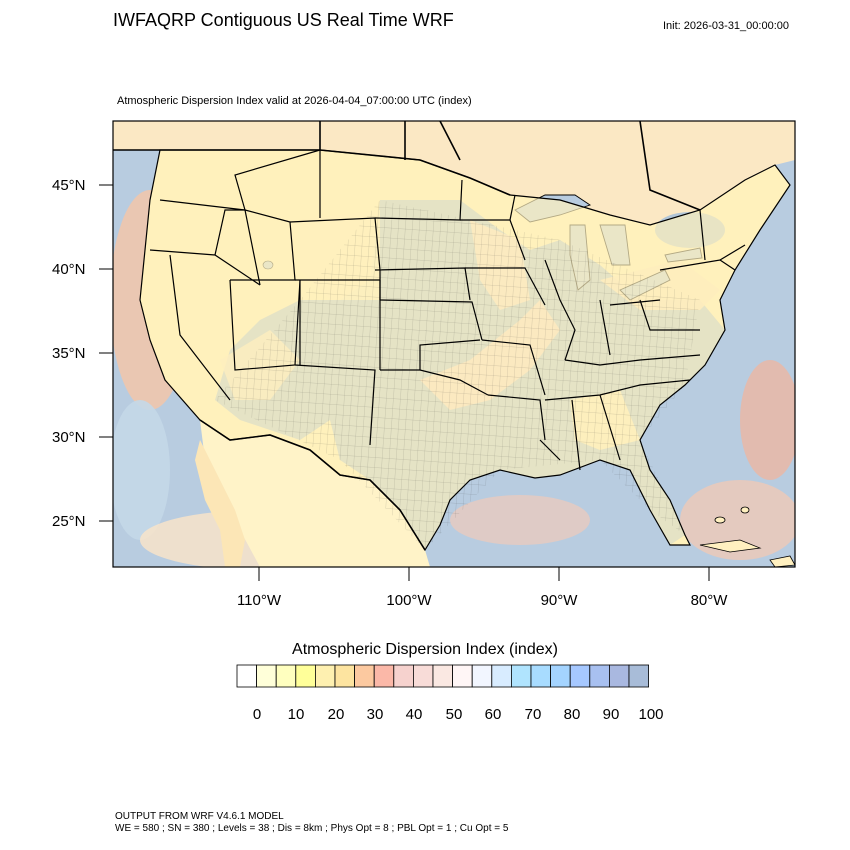 The width and height of the screenshot is (850, 850). I want to click on colorbar-tick: 20, so click(336, 714).